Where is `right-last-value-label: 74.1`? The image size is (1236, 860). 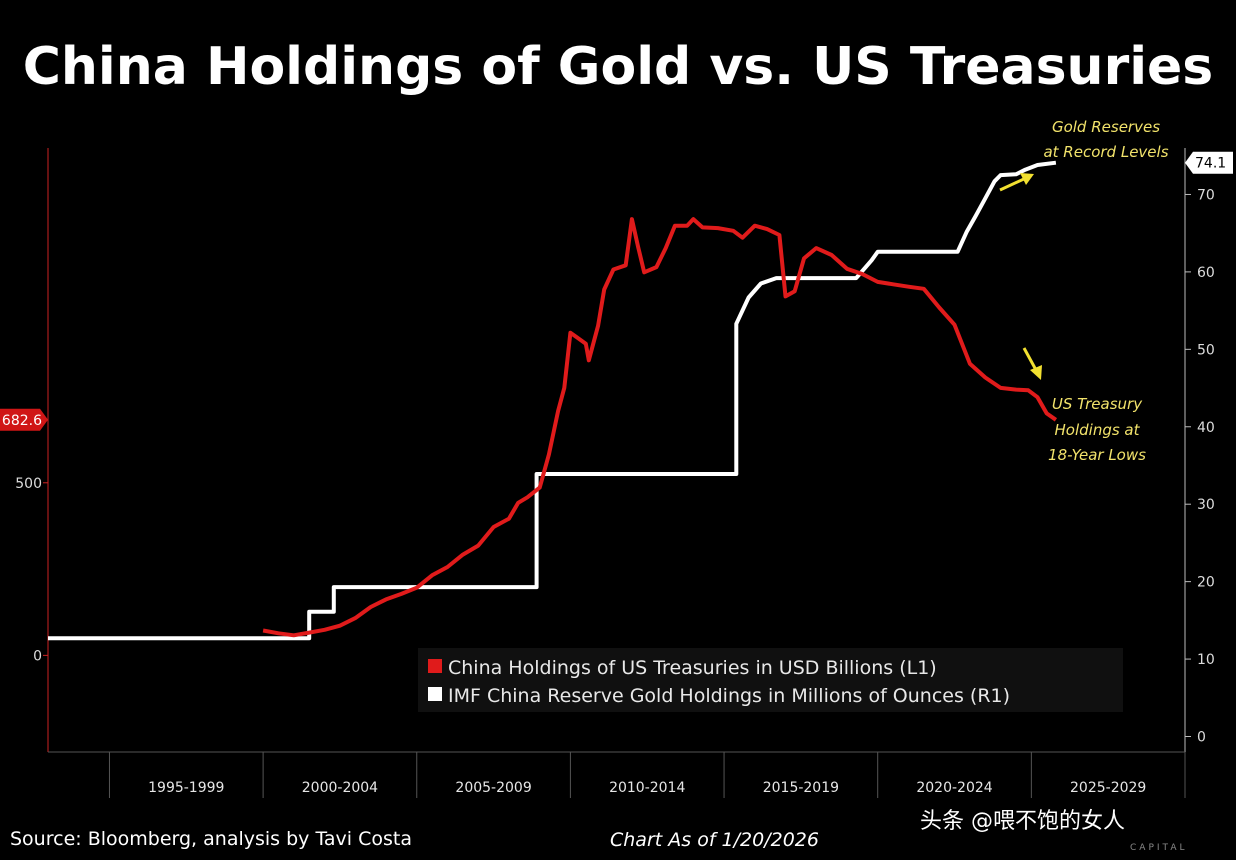
right-last-value-label: 74.1 is located at coordinates (1210, 164).